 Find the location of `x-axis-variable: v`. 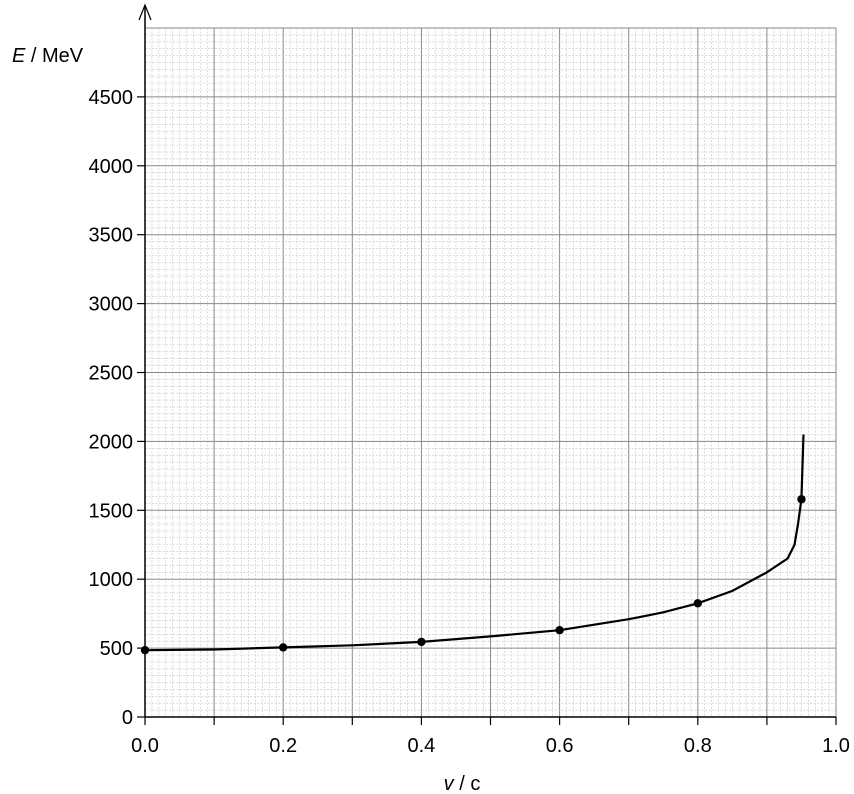

x-axis-variable: v is located at coordinates (449, 783).